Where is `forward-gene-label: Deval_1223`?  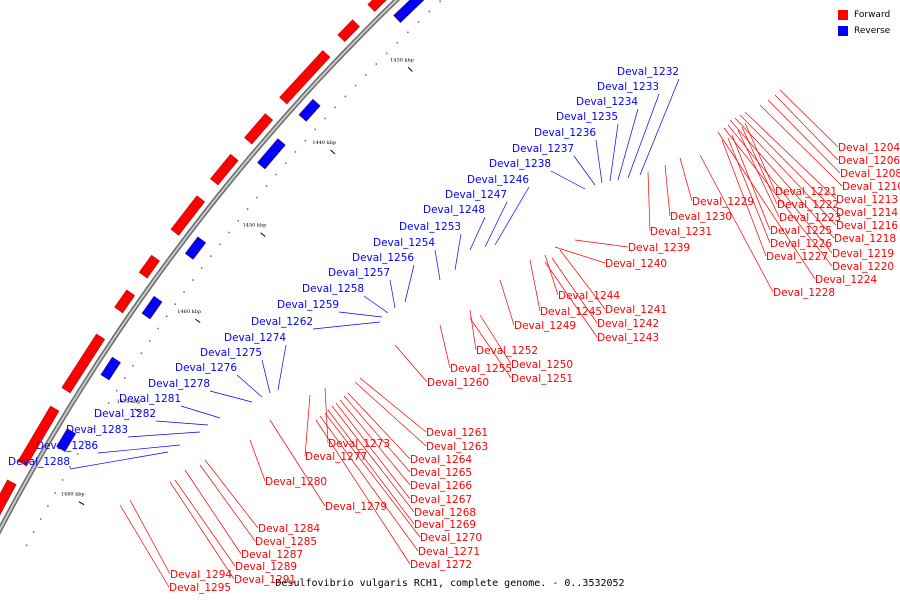 forward-gene-label: Deval_1223 is located at coordinates (810, 218).